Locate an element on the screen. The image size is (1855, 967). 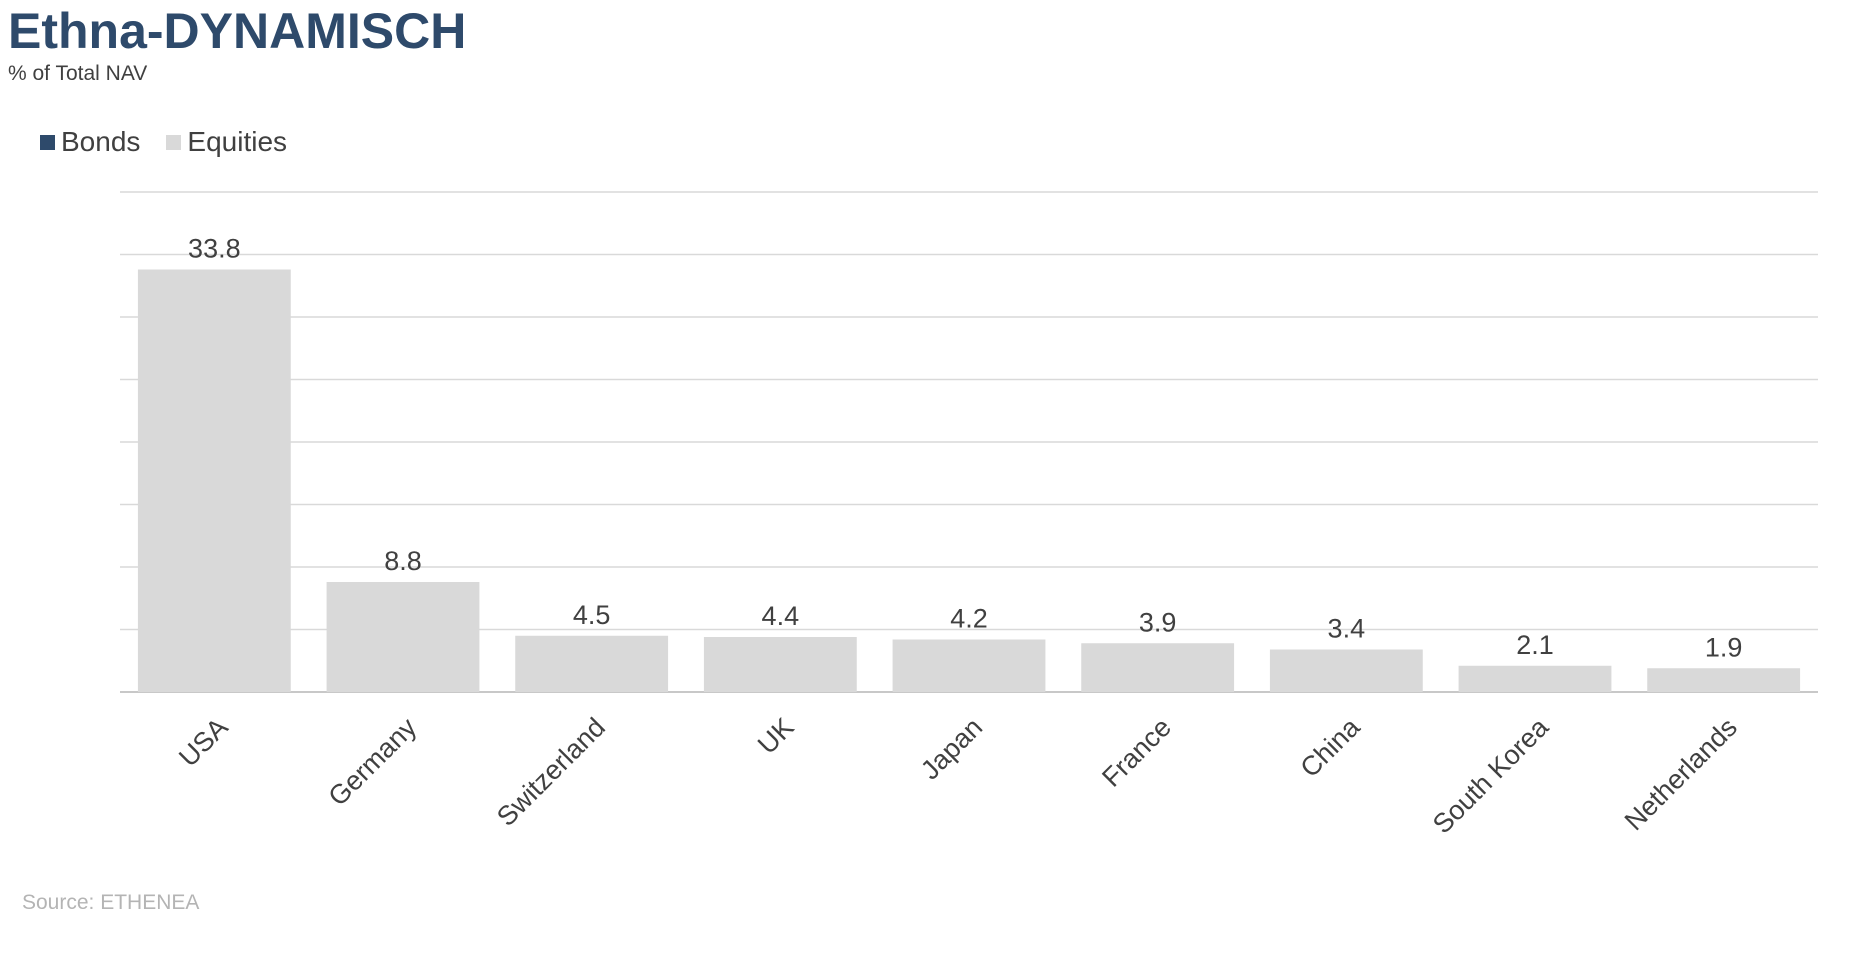
bar-equities-china is located at coordinates (1346, 670).